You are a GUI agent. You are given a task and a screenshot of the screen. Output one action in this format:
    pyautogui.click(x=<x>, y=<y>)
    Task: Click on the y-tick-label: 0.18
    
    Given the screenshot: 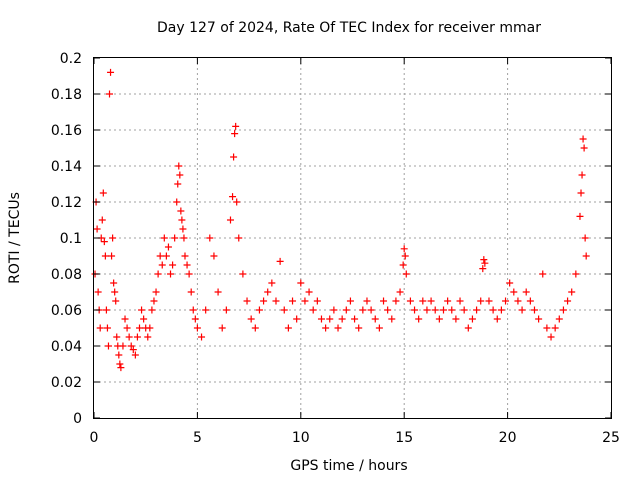 What is the action you would take?
    pyautogui.click(x=66, y=95)
    